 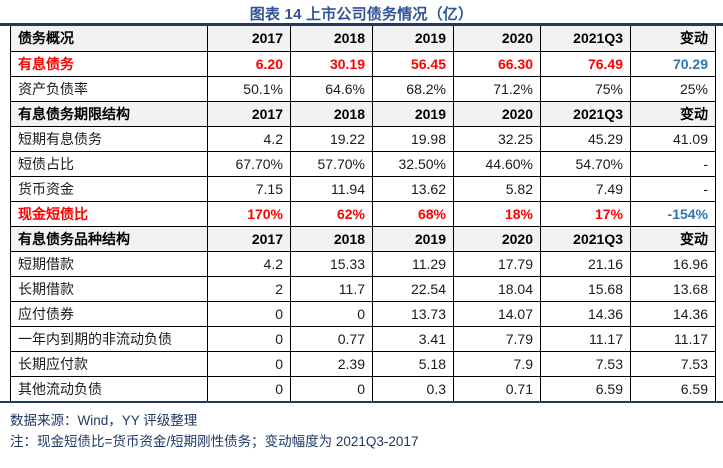 I want to click on cell-value: 56.45, so click(x=413, y=63).